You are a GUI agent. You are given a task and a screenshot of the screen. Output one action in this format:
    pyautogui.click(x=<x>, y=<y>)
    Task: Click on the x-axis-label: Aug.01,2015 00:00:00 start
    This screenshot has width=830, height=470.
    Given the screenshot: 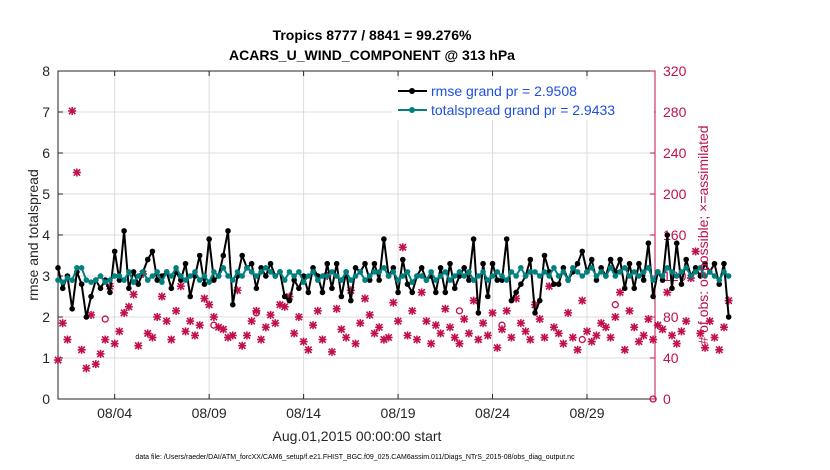 What is the action you would take?
    pyautogui.click(x=357, y=436)
    